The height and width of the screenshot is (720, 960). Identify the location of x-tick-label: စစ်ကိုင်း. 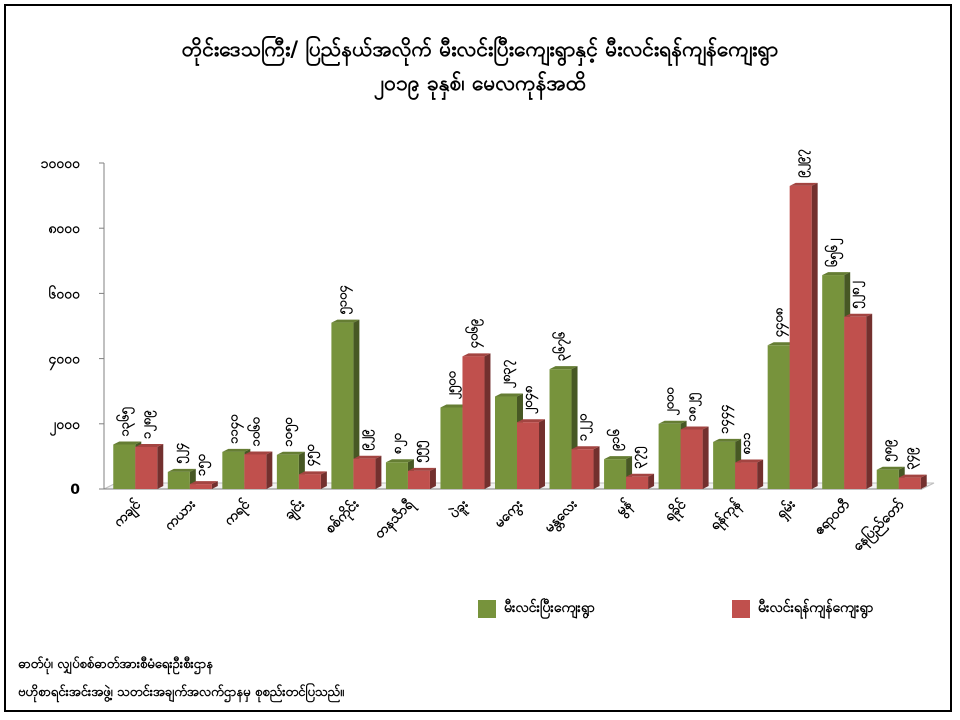
(342, 517).